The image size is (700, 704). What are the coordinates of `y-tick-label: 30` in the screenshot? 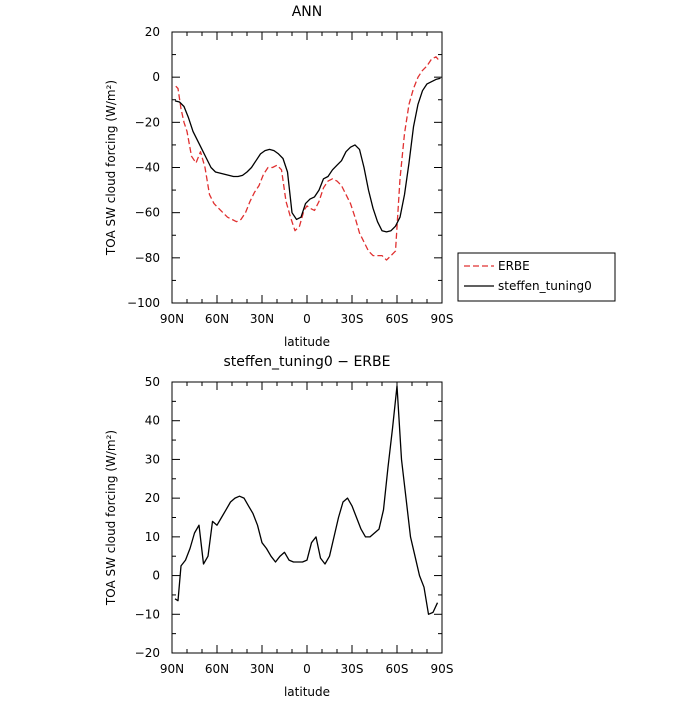 It's located at (152, 459).